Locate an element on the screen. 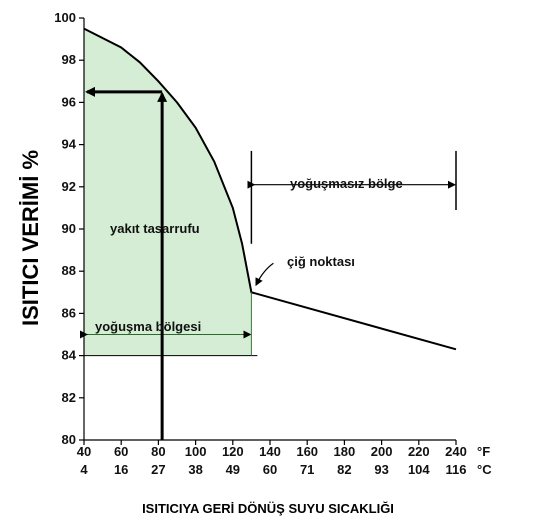 The image size is (550, 530). x-tick-label-f: 140 is located at coordinates (270, 451).